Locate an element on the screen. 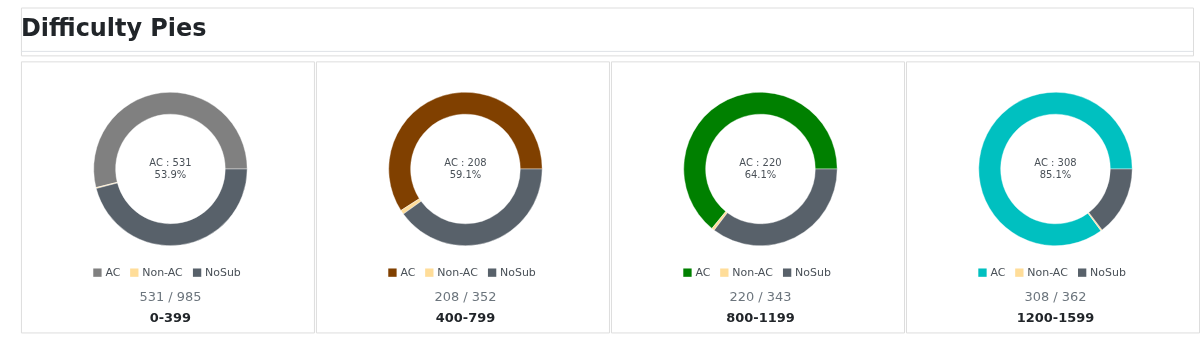 This screenshot has height=342, width=1200. text: AC : 308 is located at coordinates (1055, 162).